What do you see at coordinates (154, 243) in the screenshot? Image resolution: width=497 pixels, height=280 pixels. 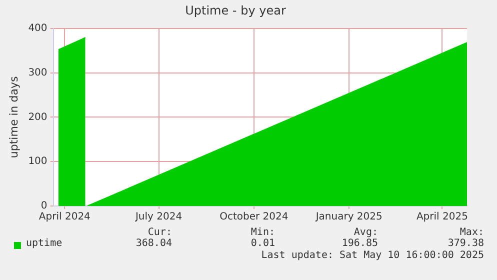 I see `text: 368.04` at bounding box center [154, 243].